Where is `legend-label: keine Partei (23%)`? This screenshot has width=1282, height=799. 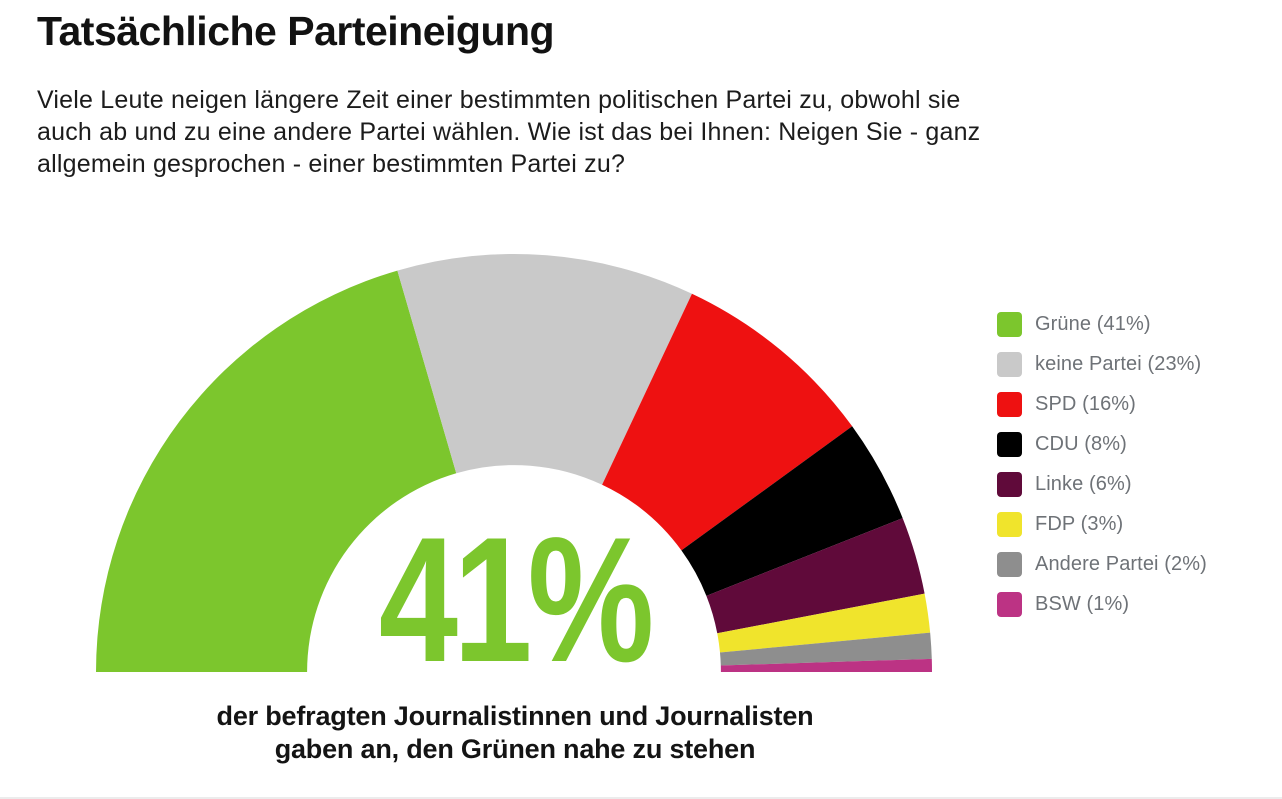
legend-label: keine Partei (23%) is located at coordinates (1118, 364).